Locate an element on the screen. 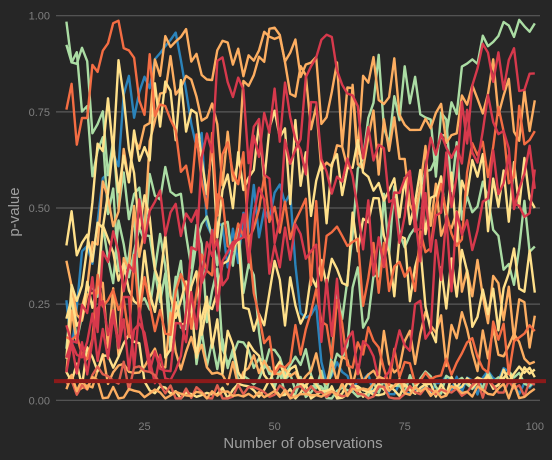  y-tick-label: 1.00 is located at coordinates (39, 17).